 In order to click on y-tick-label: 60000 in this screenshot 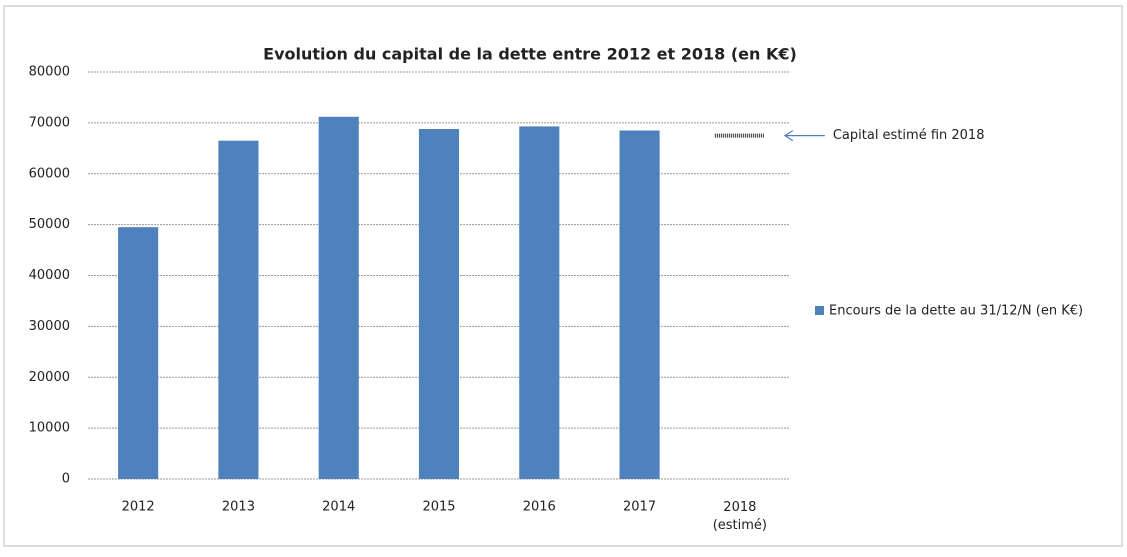, I will do `click(49, 173)`.